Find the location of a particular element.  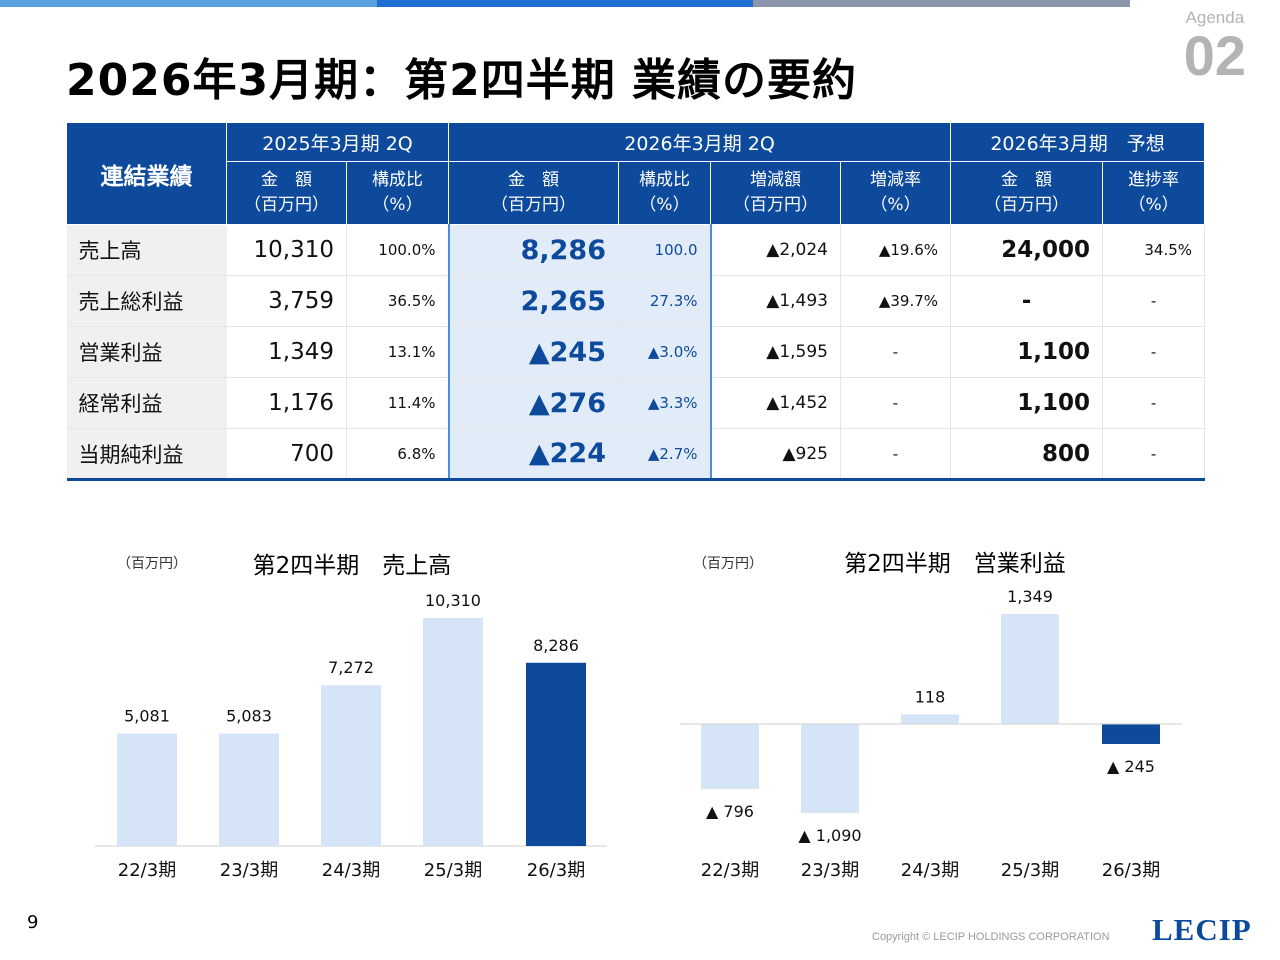

agenda-label: Agenda is located at coordinates (1215, 17).